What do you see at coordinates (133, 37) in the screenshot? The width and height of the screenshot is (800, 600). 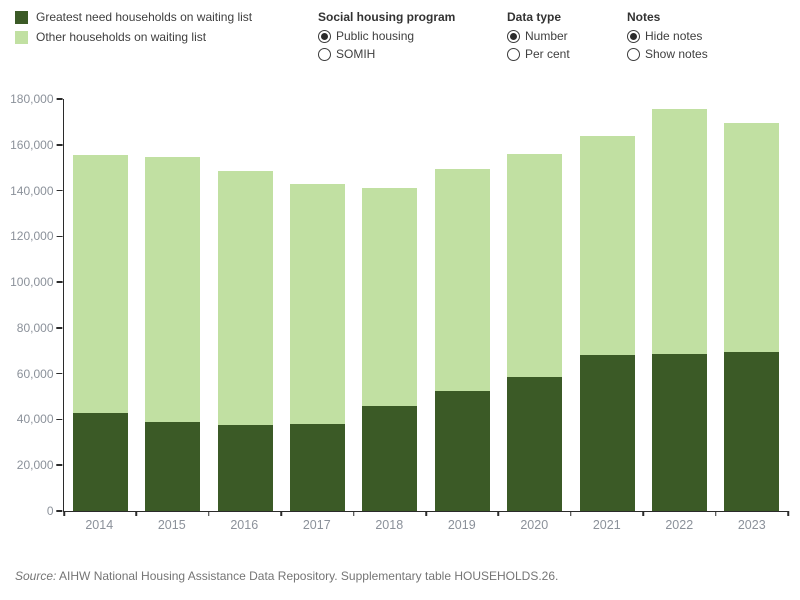 I see `legend-item-other-households: Other households on waiting list` at bounding box center [133, 37].